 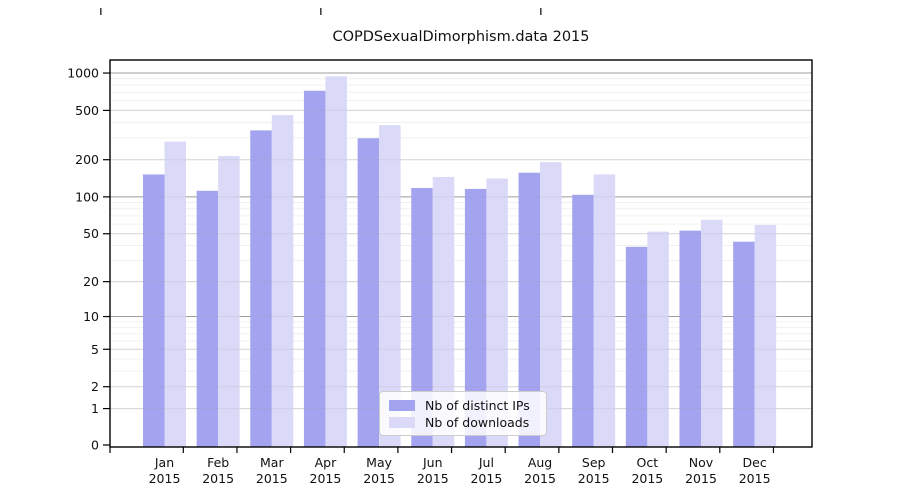 I want to click on y-tick-label: 2, so click(x=95, y=386).